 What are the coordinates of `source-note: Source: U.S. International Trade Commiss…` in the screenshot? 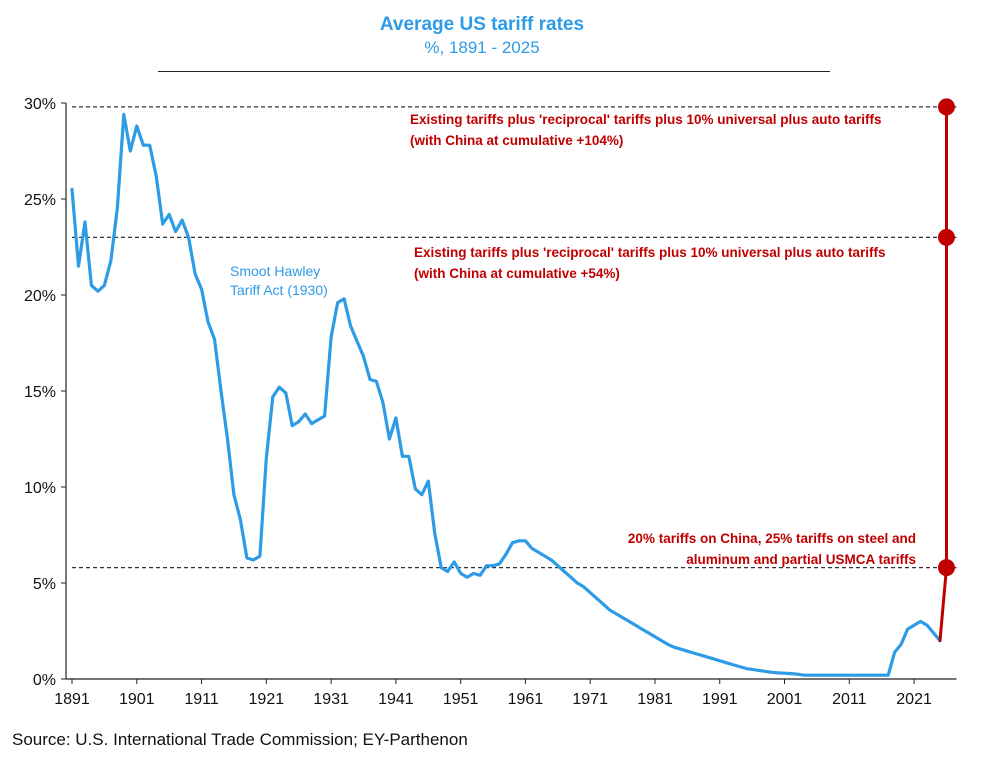 It's located at (240, 739).